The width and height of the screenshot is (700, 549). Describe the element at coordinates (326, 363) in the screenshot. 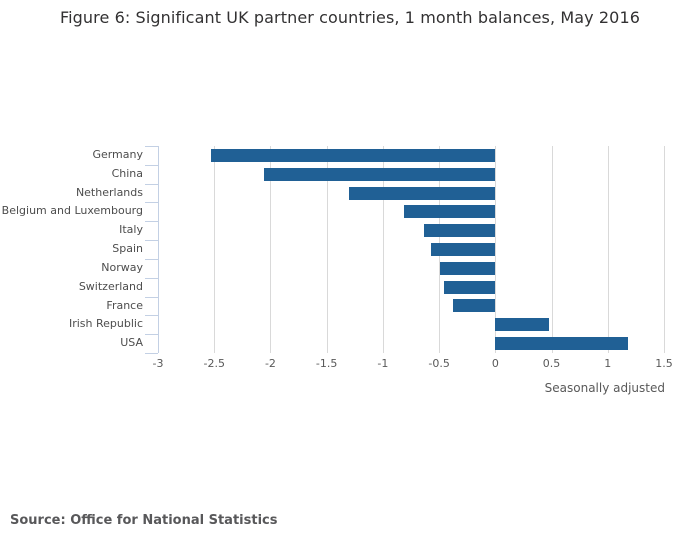

I see `x-tick-label: -1.5` at that location.